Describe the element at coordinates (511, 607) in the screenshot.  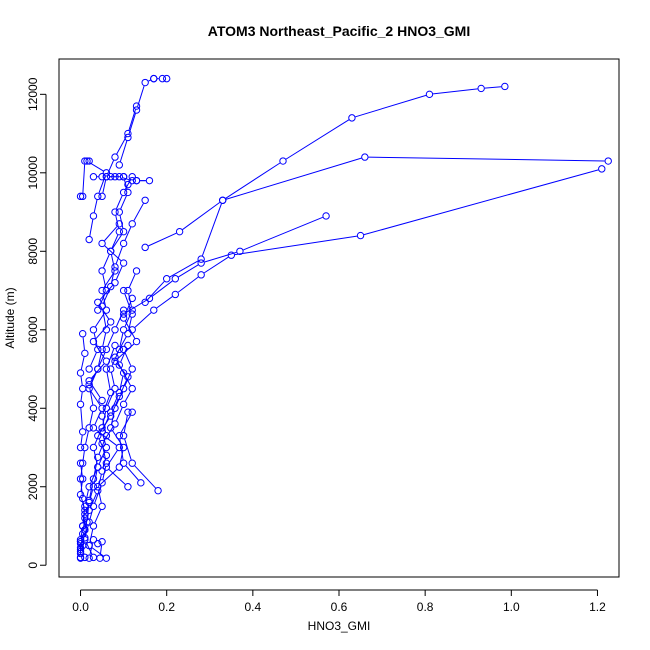
I see `x-tick-label: 1.0` at that location.